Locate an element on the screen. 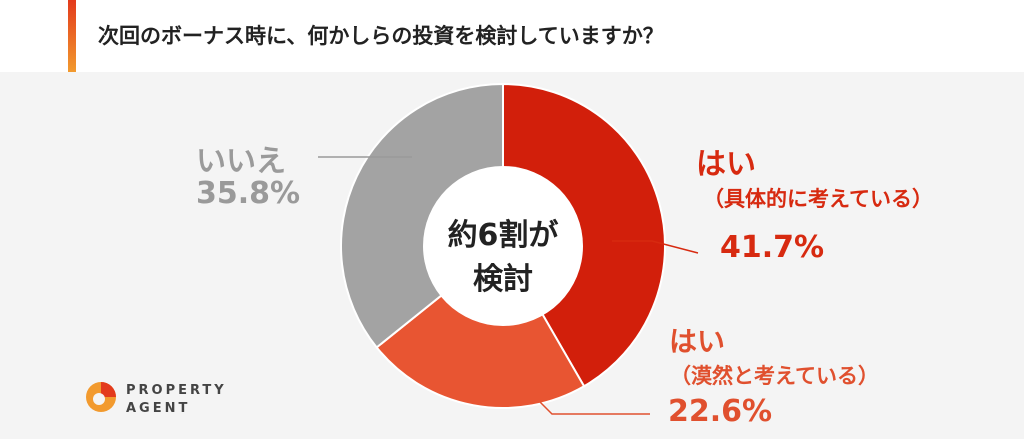 The width and height of the screenshot is (1024, 439). title-accent-bar is located at coordinates (72, 36).